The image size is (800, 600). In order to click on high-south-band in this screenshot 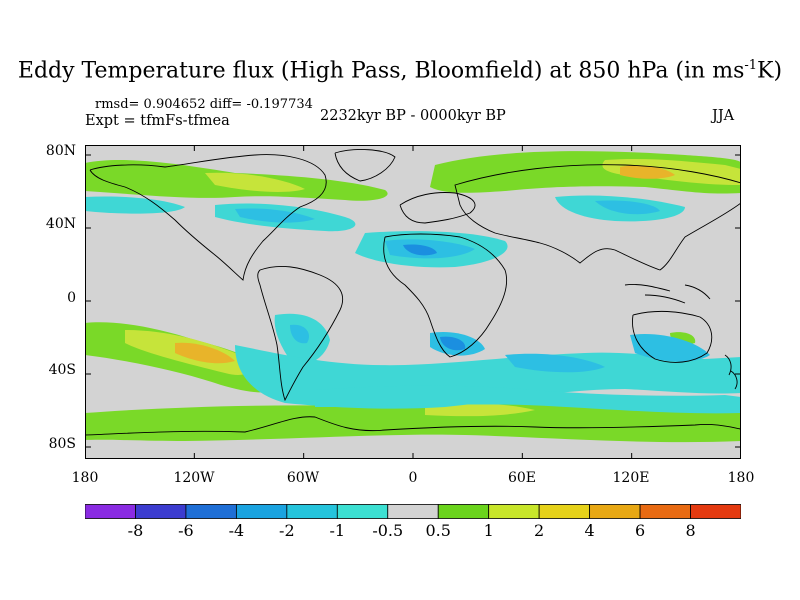, I will do `click(528, 399)`.